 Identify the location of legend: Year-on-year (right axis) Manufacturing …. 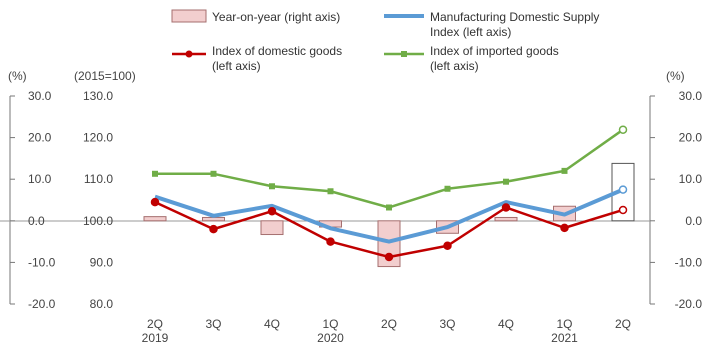
(387, 41).